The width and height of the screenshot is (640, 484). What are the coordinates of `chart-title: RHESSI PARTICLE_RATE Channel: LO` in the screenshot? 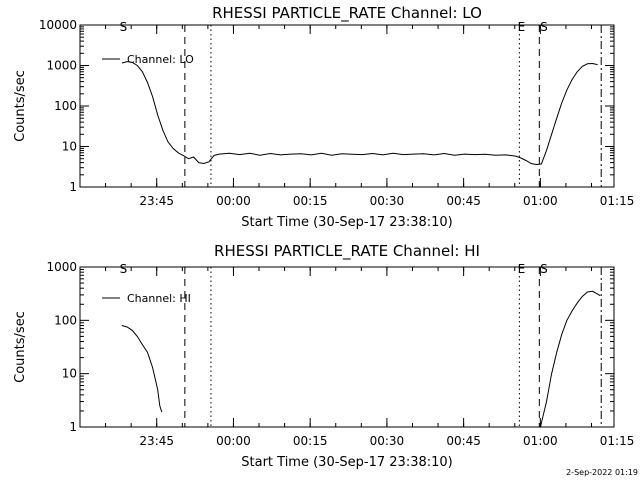 It's located at (347, 13).